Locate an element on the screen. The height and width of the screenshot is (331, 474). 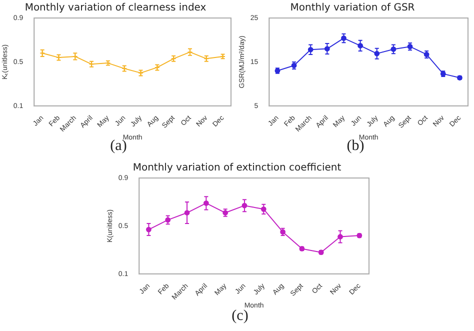
text: (a) is located at coordinates (118, 146).